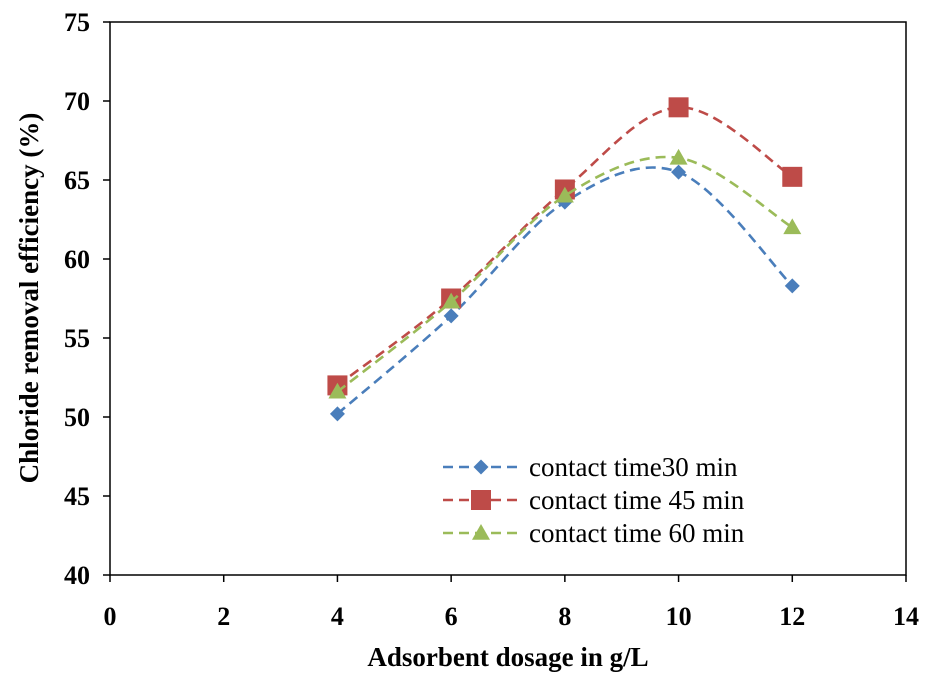 The height and width of the screenshot is (680, 925). What do you see at coordinates (77, 22) in the screenshot?
I see `y-tick-label: 75` at bounding box center [77, 22].